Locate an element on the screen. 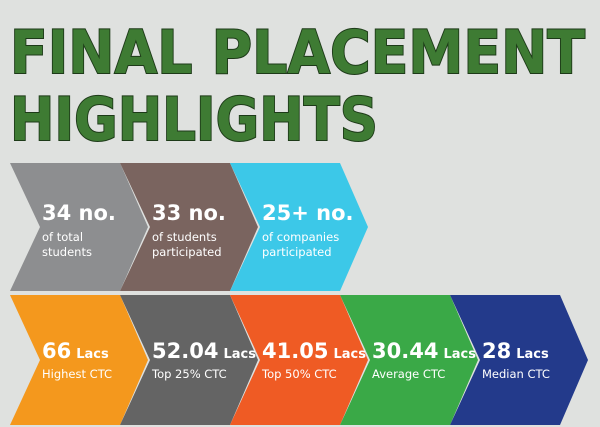  stat-number: 66 is located at coordinates (56, 351).